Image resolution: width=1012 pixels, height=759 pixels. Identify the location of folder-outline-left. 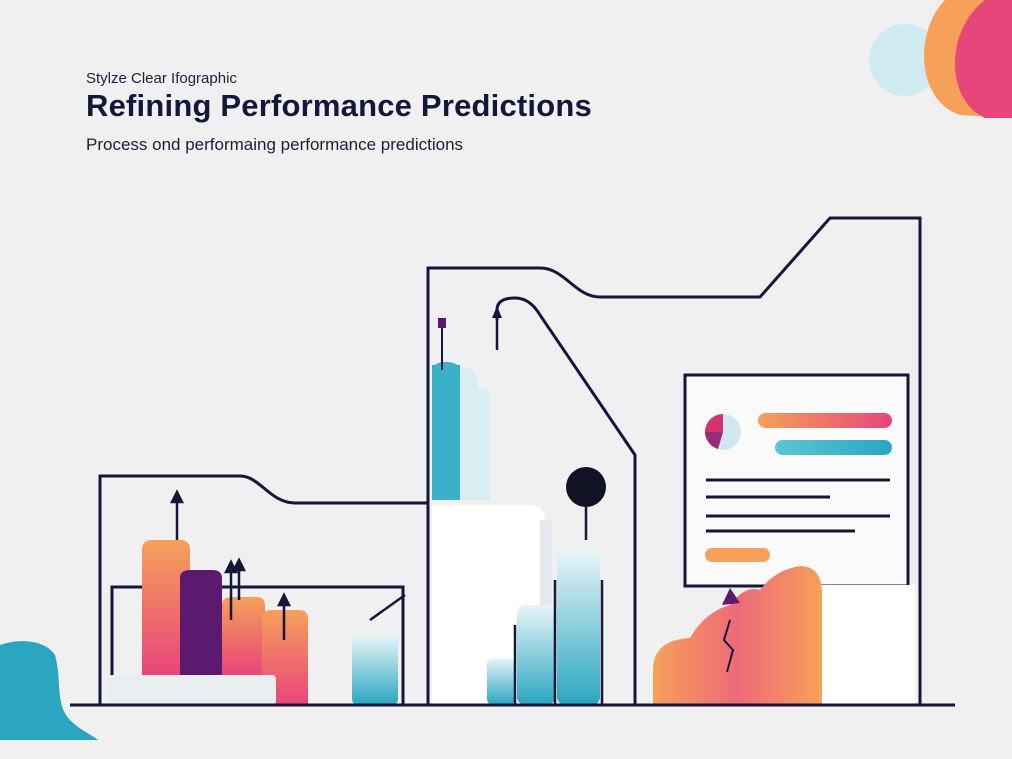
(263, 589).